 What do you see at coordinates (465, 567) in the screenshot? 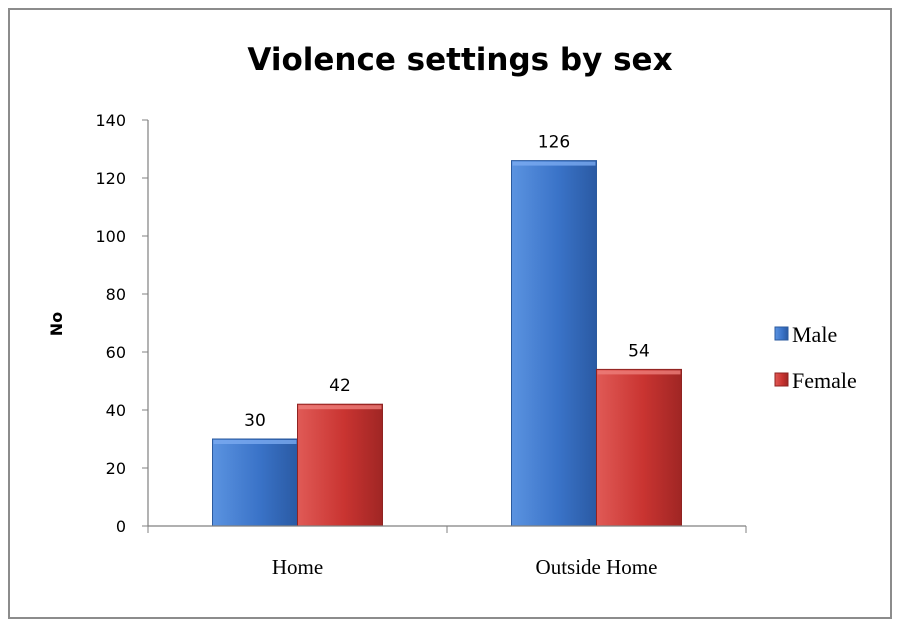
I see `x-axis-categories: Home Outside Home` at bounding box center [465, 567].